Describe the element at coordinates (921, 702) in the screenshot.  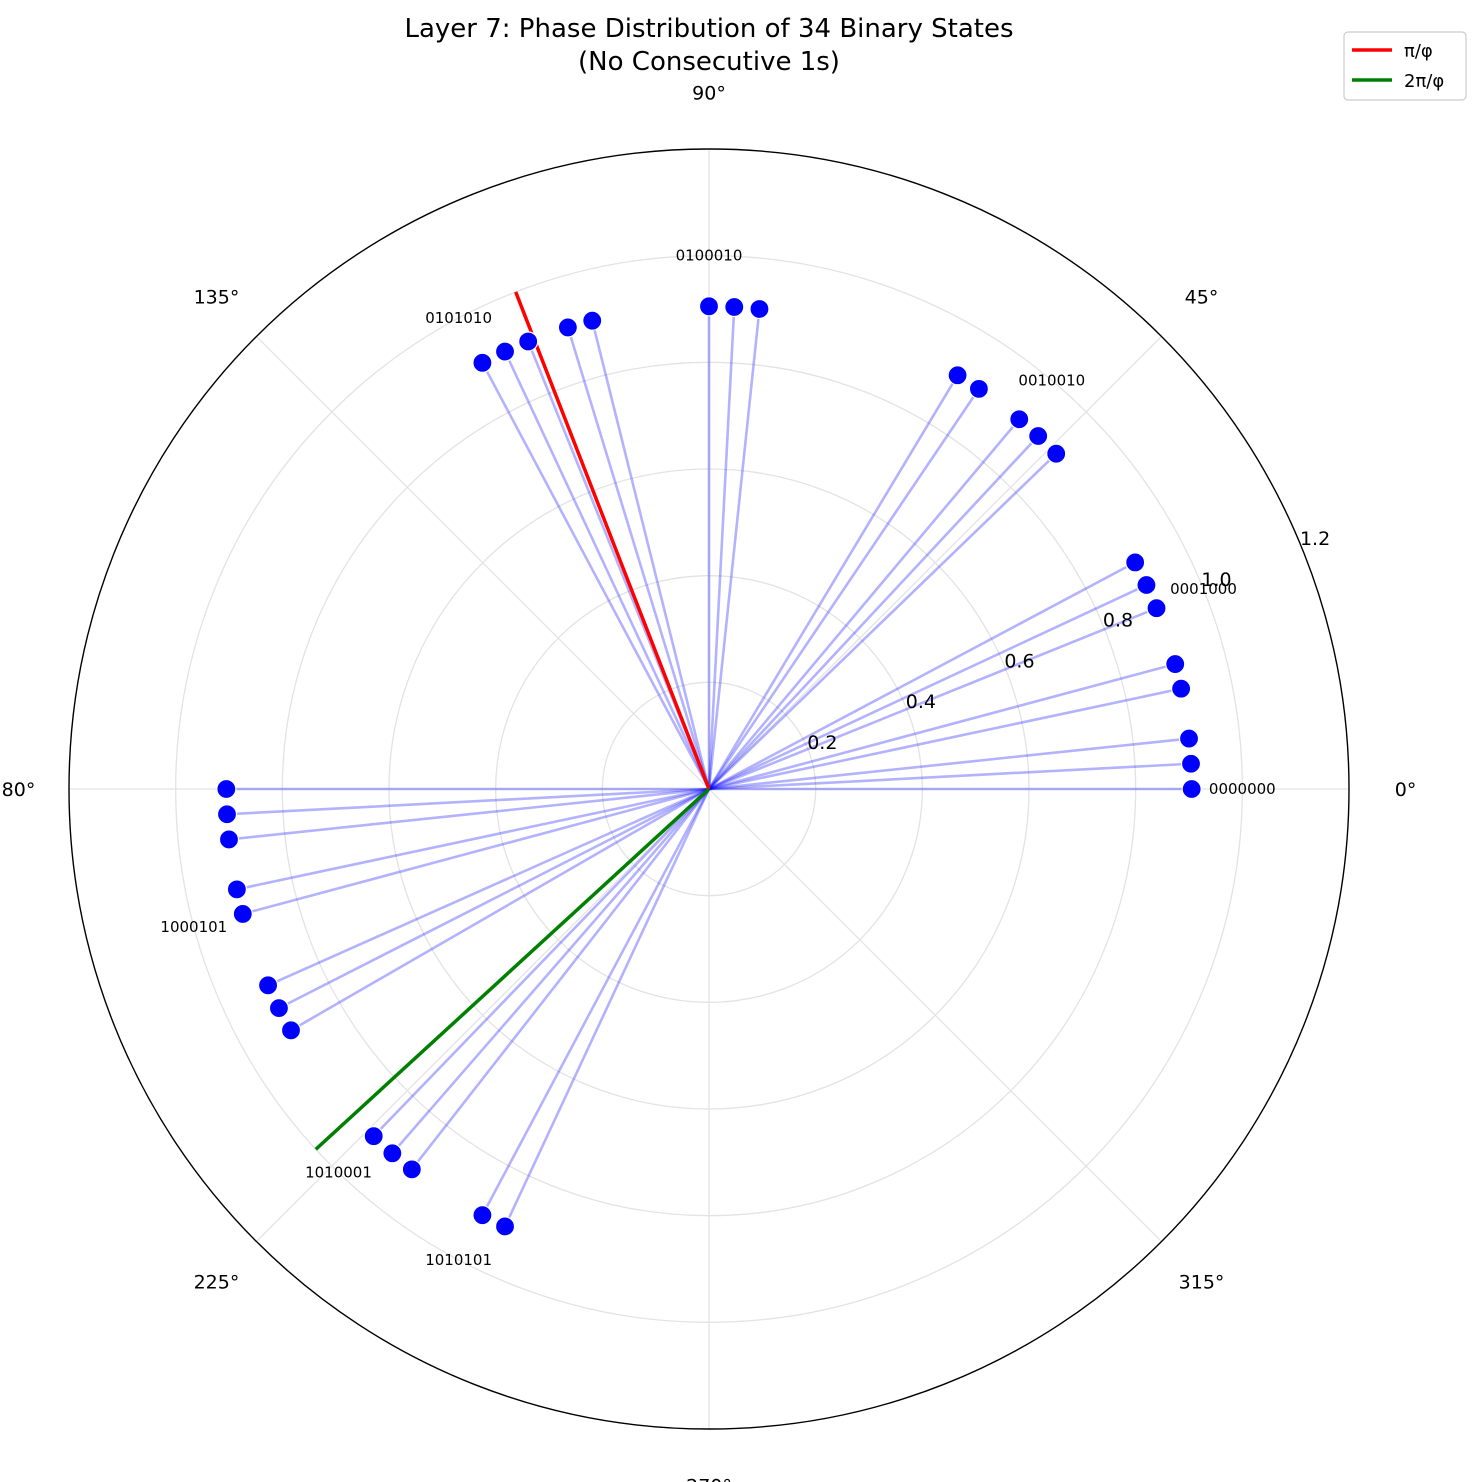
I see `radial-tick-label: 0.4` at that location.